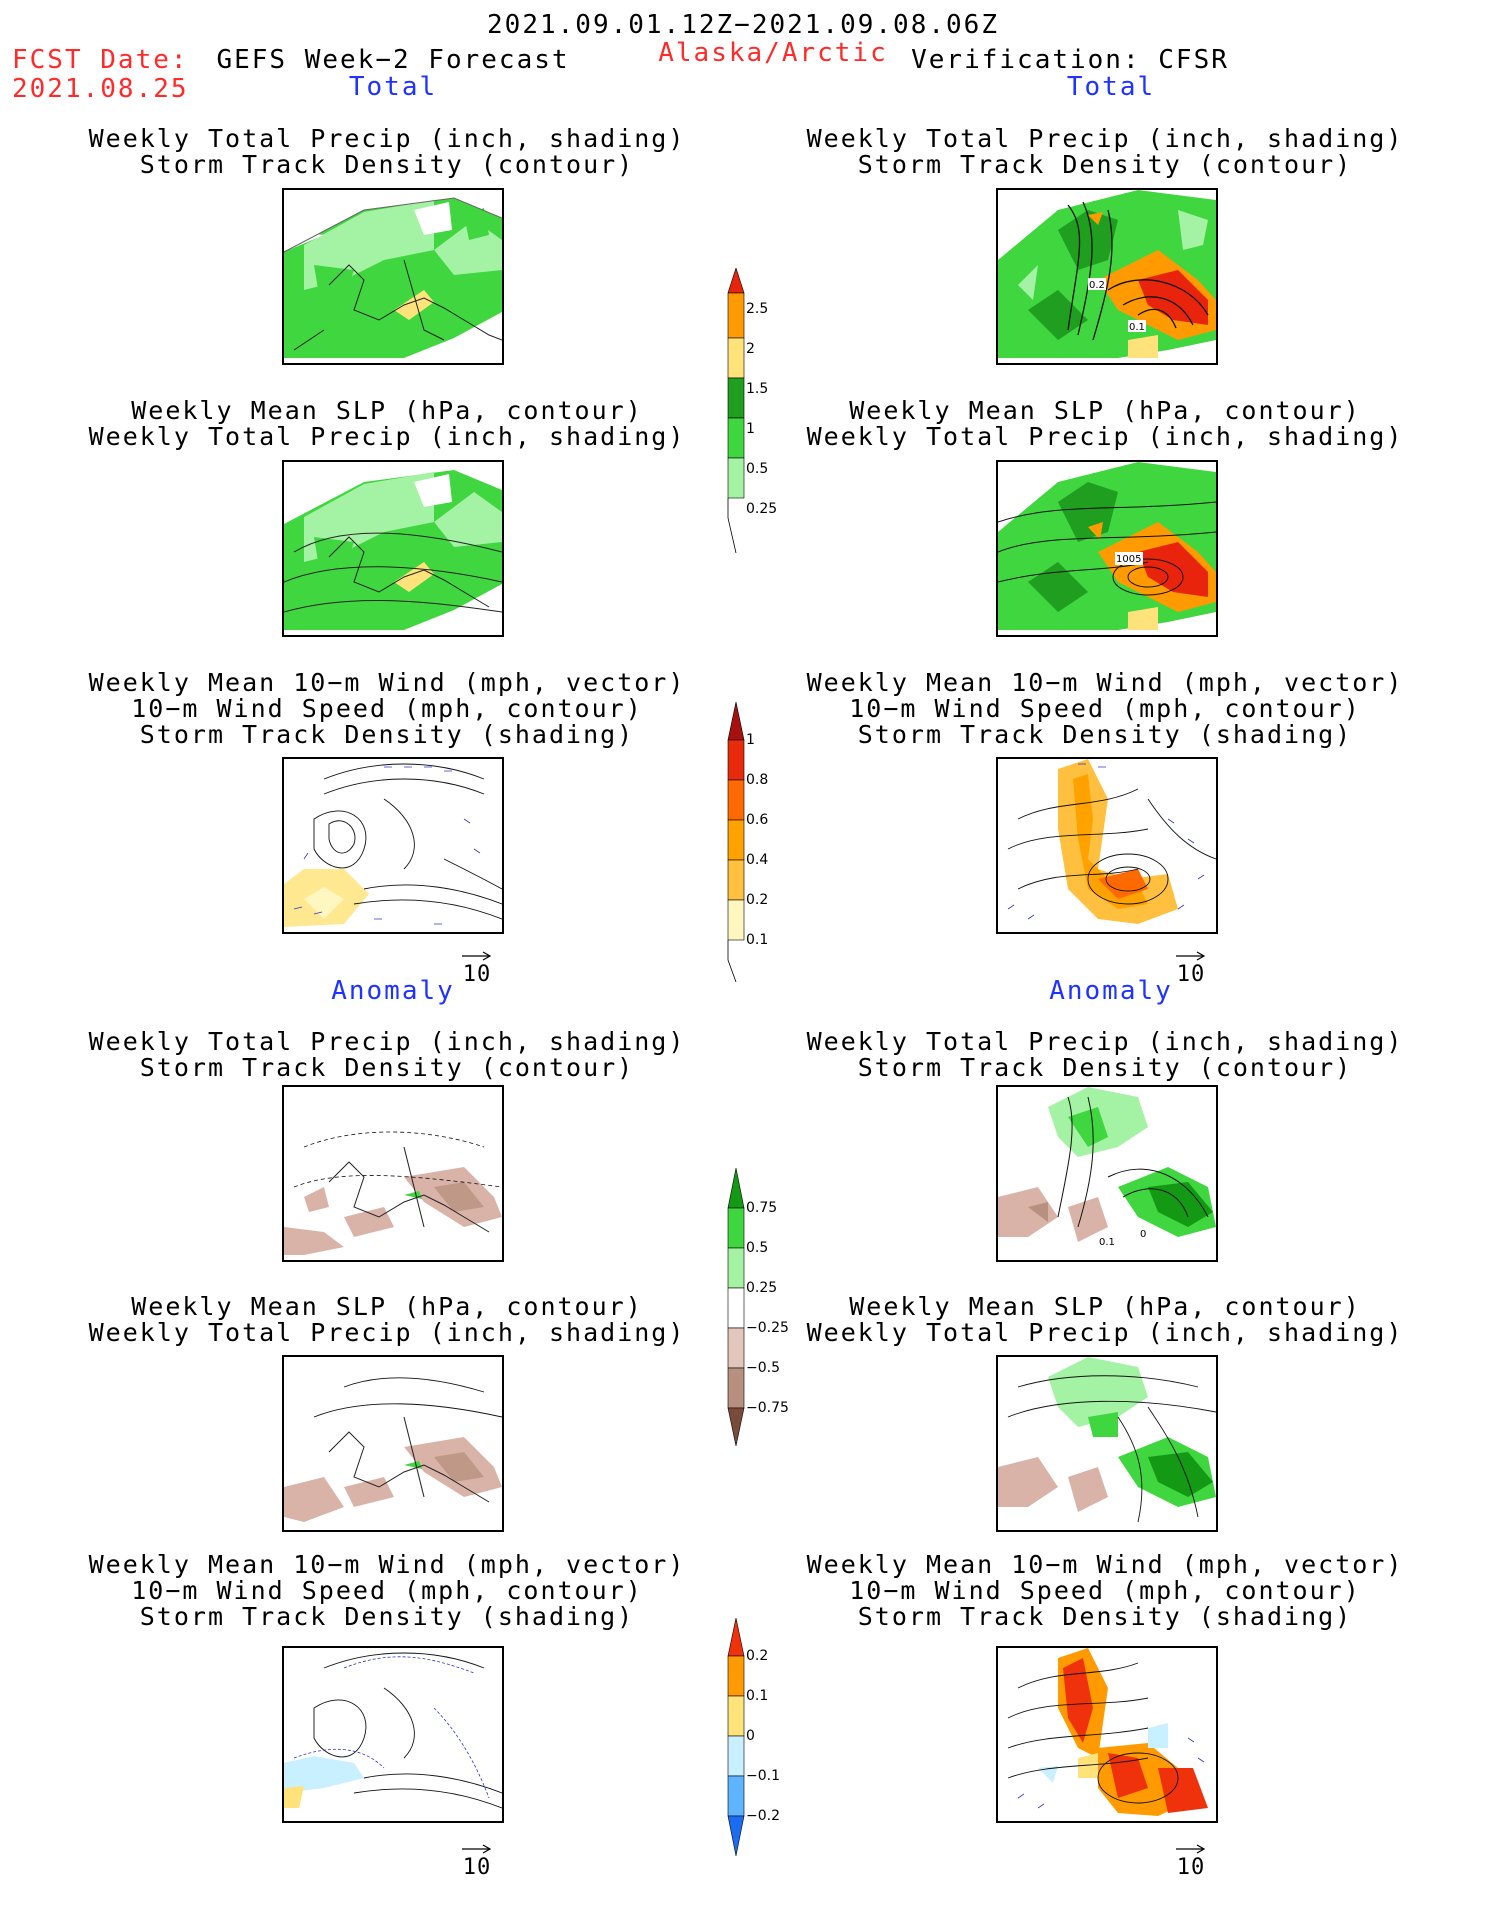  I want to click on section-anomaly-left: Anomaly, so click(393, 991).